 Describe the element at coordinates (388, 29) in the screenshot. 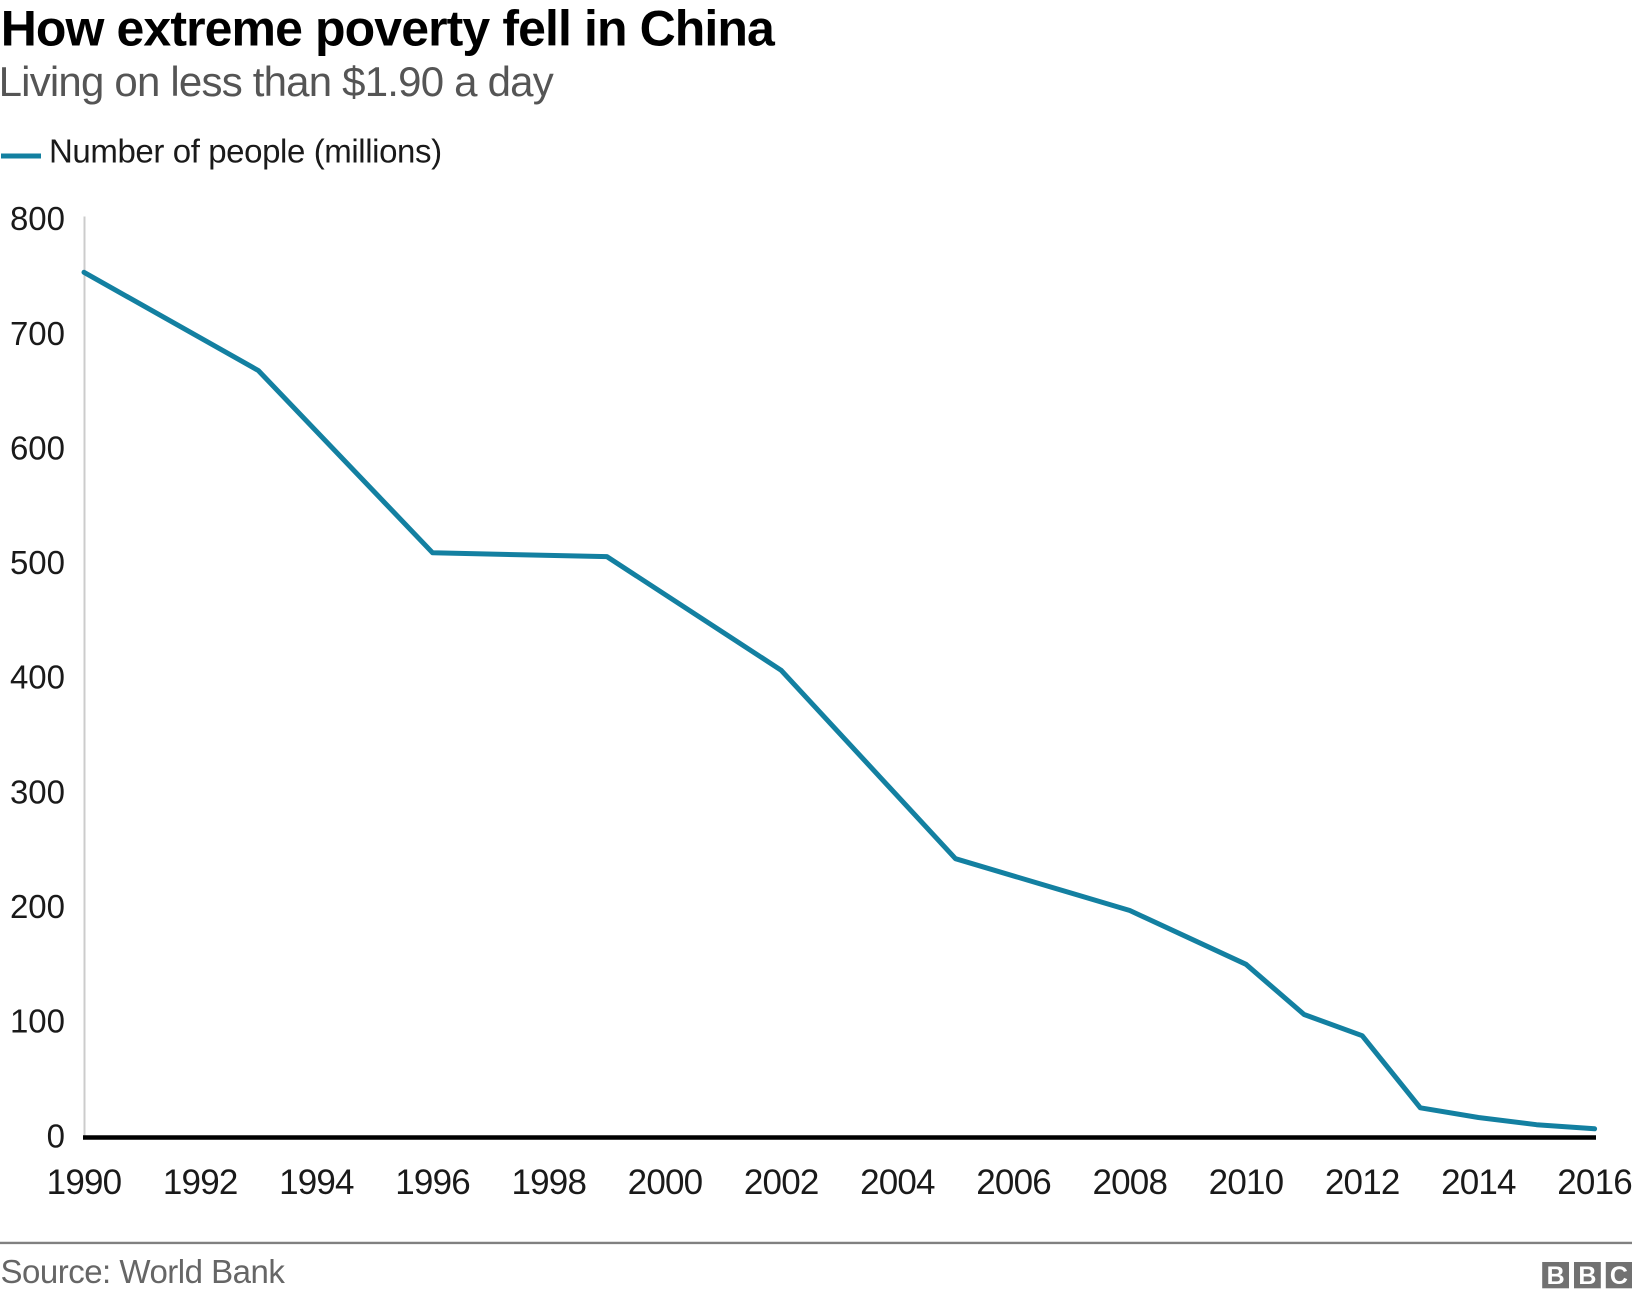

I see `svg-text:How extreme poverty fell in Ch: How extreme poverty fell in China` at that location.